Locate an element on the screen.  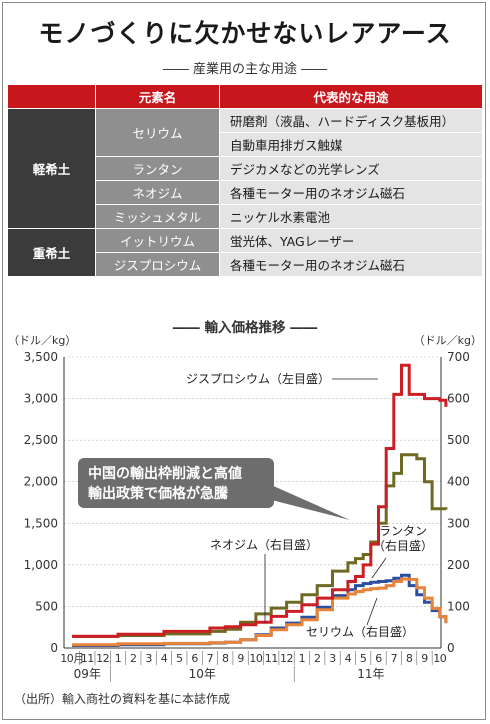
use-cell: 自動車用排ガス触媒 is located at coordinates (351, 144).